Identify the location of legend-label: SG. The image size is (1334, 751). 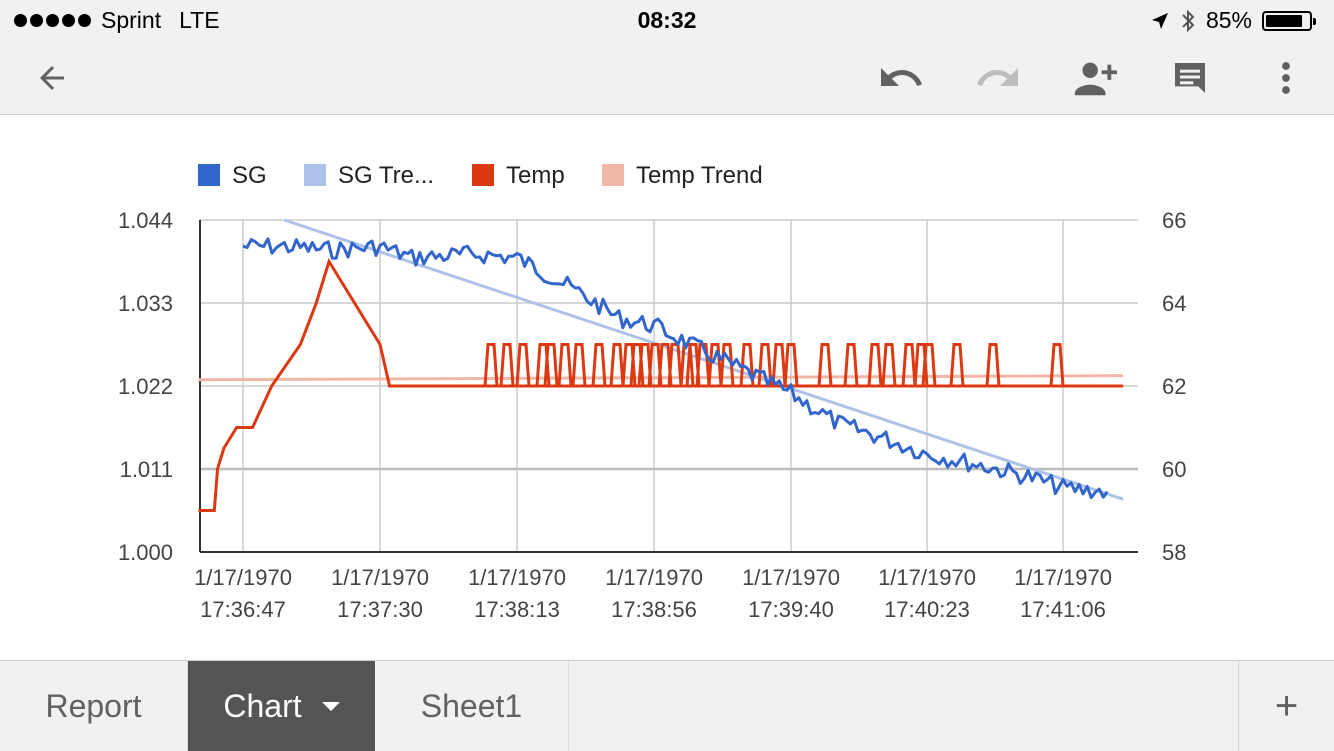
(249, 175).